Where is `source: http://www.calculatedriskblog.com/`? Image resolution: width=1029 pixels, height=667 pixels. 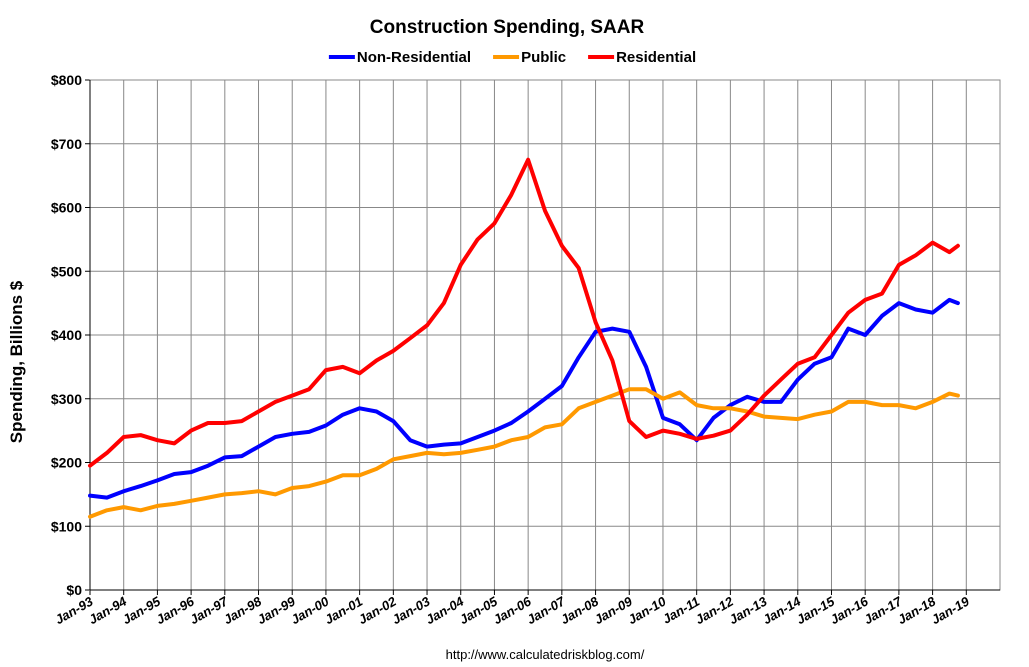
source: http://www.calculatedriskblog.com/ is located at coordinates (545, 654).